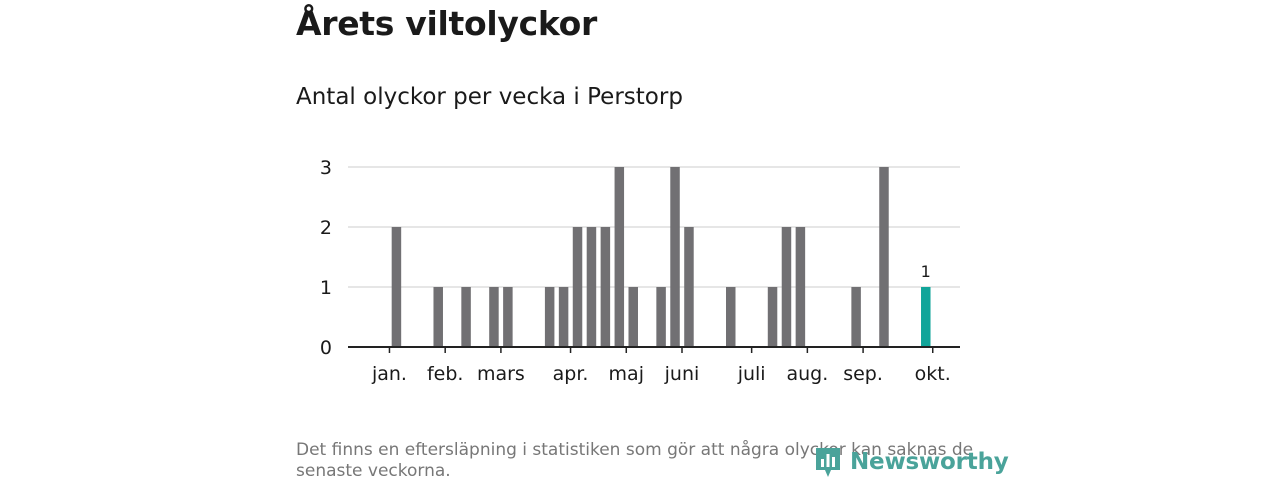  Describe the element at coordinates (626, 374) in the screenshot. I see `x-tick-label: maj` at that location.